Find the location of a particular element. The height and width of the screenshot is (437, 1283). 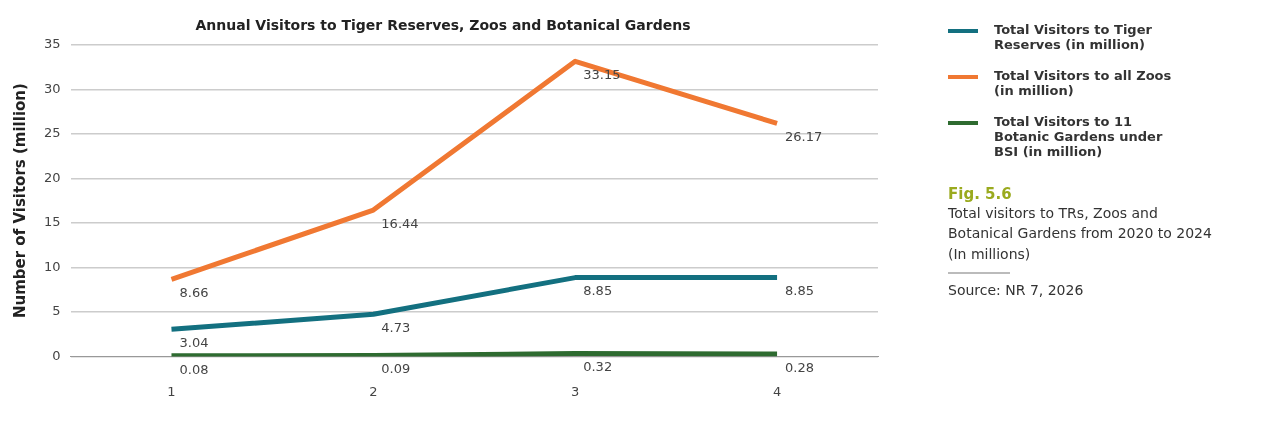

data-label: 33.15 is located at coordinates (602, 75).